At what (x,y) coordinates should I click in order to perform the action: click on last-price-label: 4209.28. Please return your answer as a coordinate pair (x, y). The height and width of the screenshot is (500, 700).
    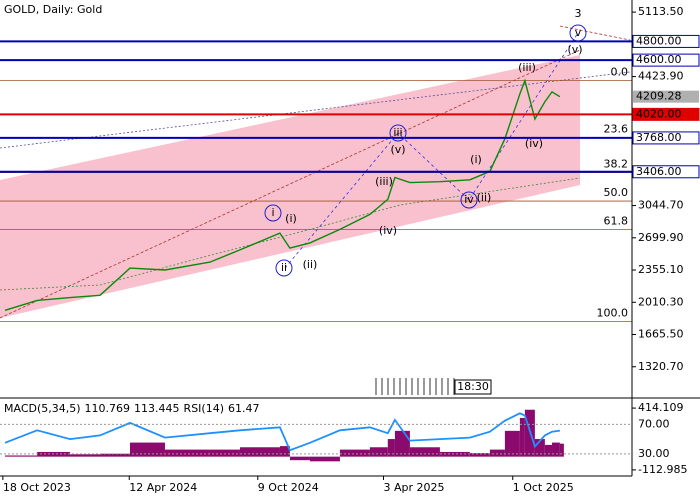
    Looking at the image, I should click on (659, 96).